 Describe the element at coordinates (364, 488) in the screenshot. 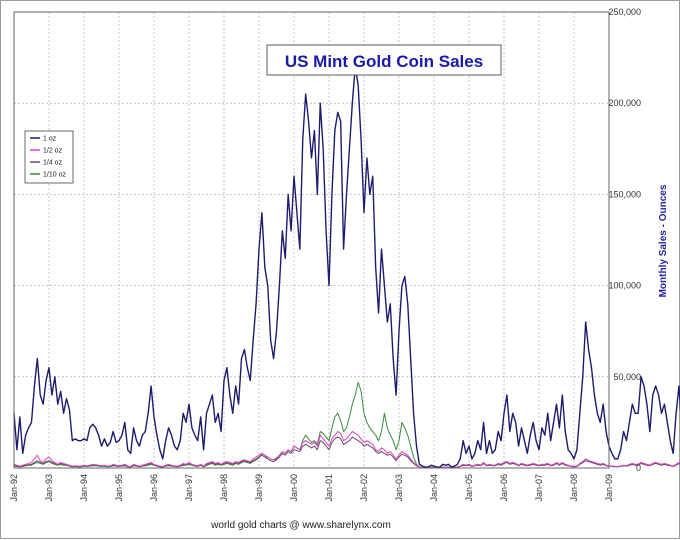

I see `x-tick-label: Jan-02` at that location.